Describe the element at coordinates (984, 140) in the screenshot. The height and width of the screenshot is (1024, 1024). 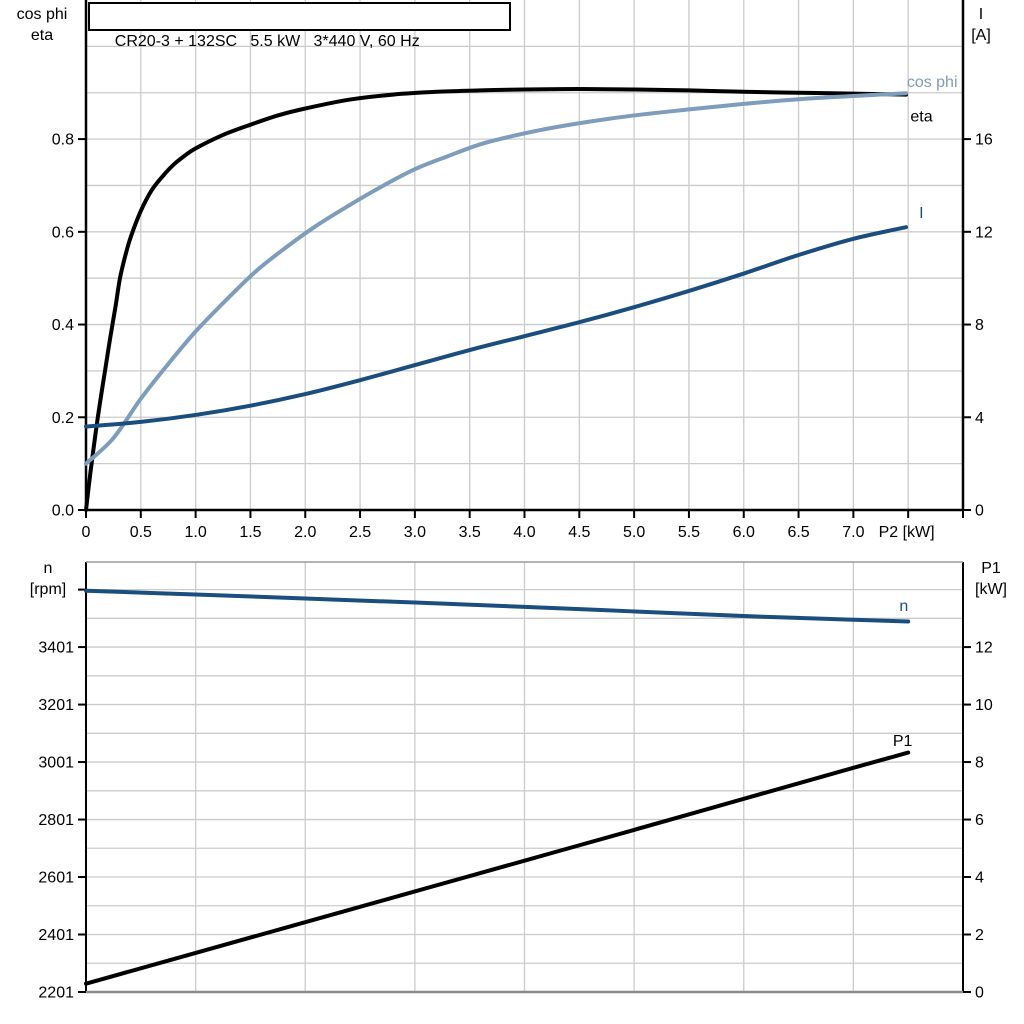
I see `tick-label-right: 16` at that location.